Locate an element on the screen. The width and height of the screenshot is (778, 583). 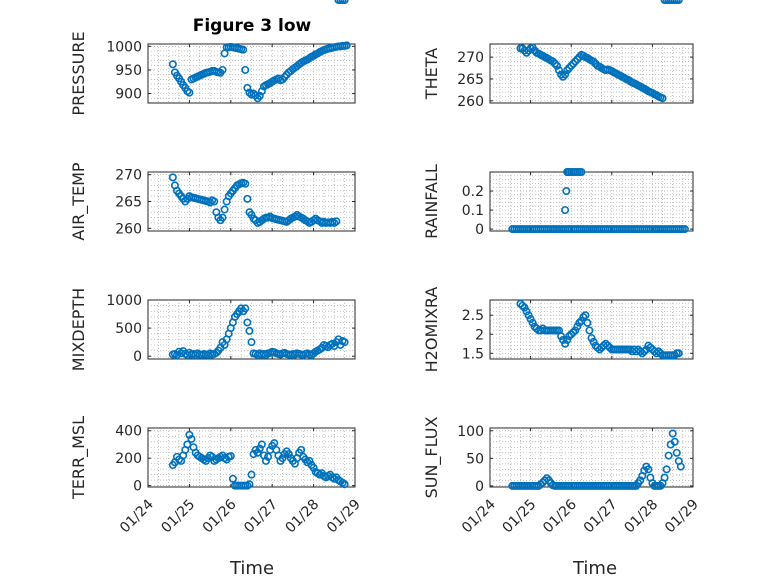
y-tick-label: 0.2 is located at coordinates (473, 192).